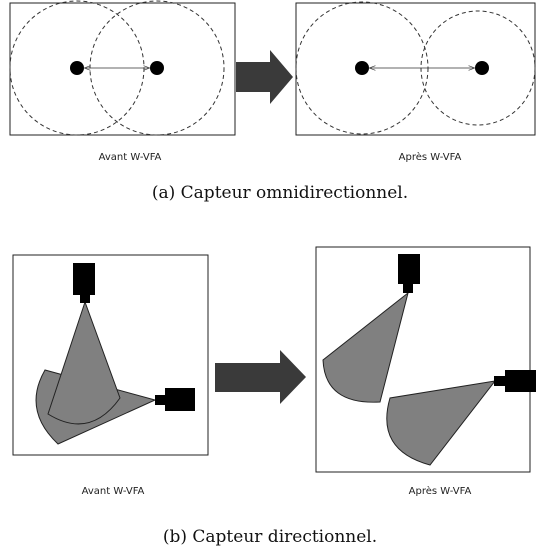 This screenshot has width=539, height=552. I want to click on caption: (b) Capteur directionnel., so click(270, 537).